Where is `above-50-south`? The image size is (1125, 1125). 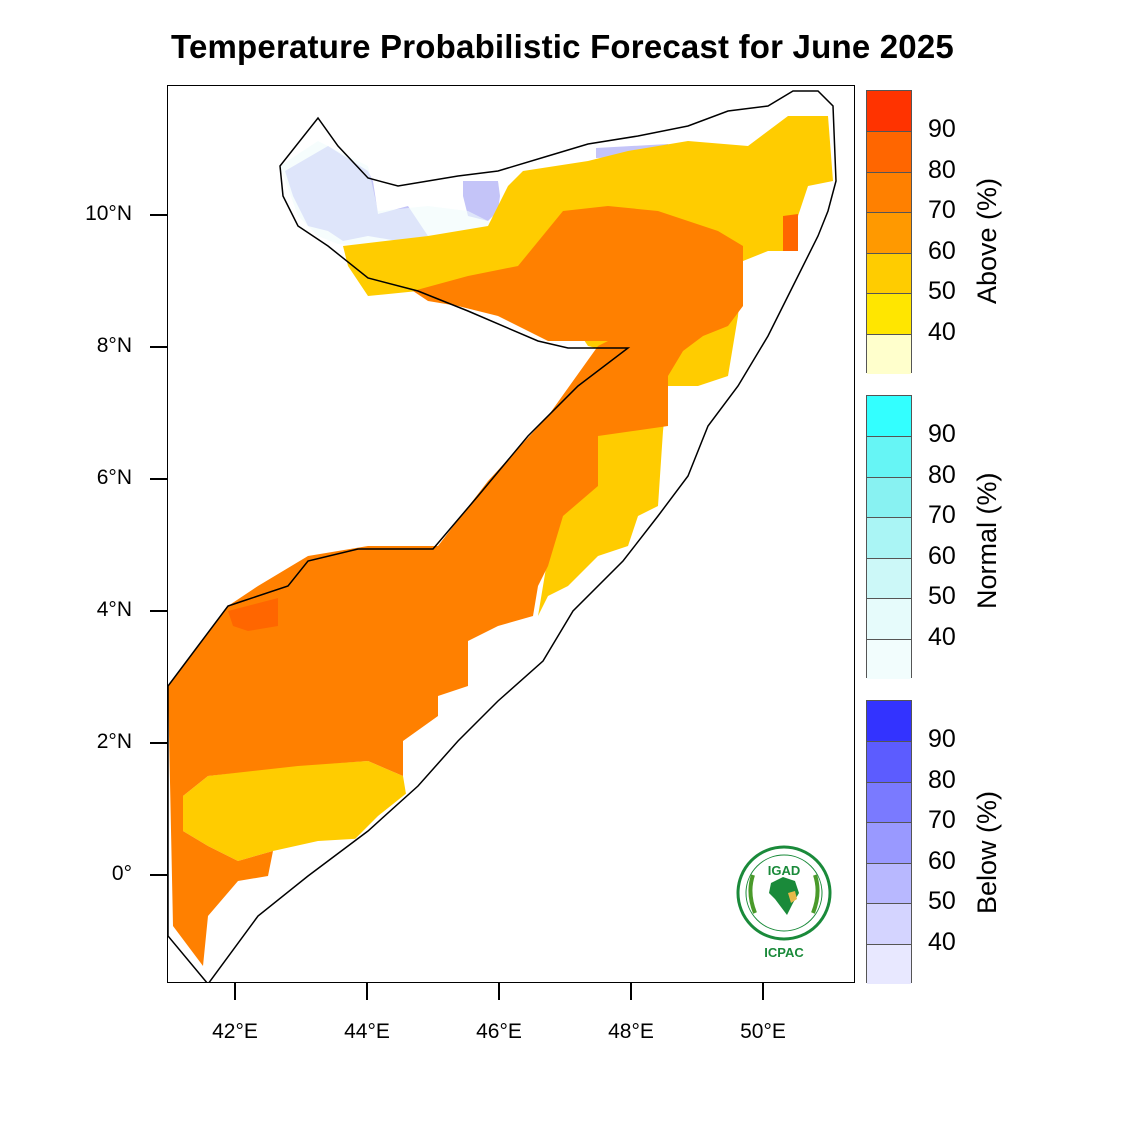
above-50-south is located at coordinates (295, 811).